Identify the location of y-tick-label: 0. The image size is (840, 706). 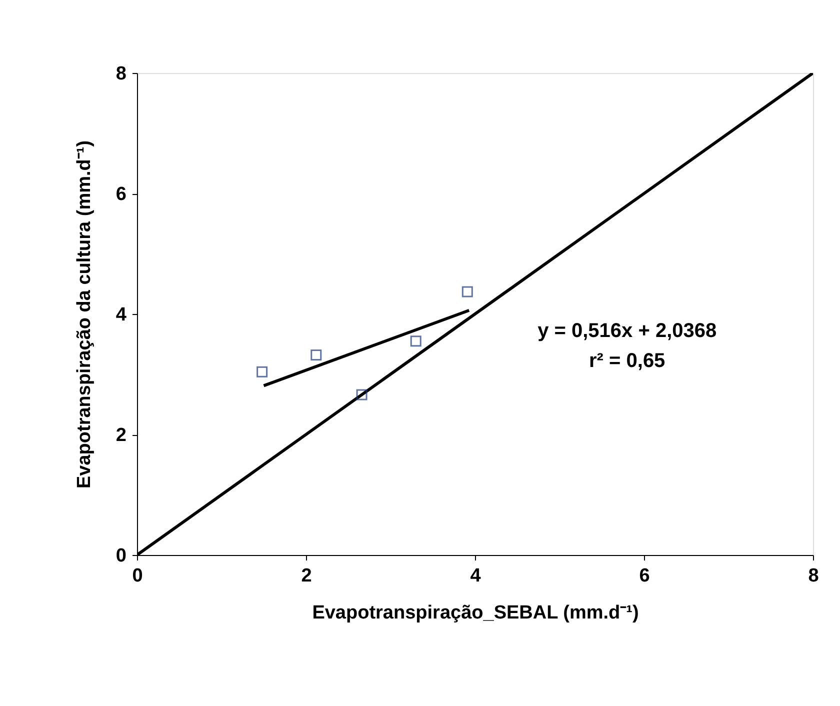
(121, 556).